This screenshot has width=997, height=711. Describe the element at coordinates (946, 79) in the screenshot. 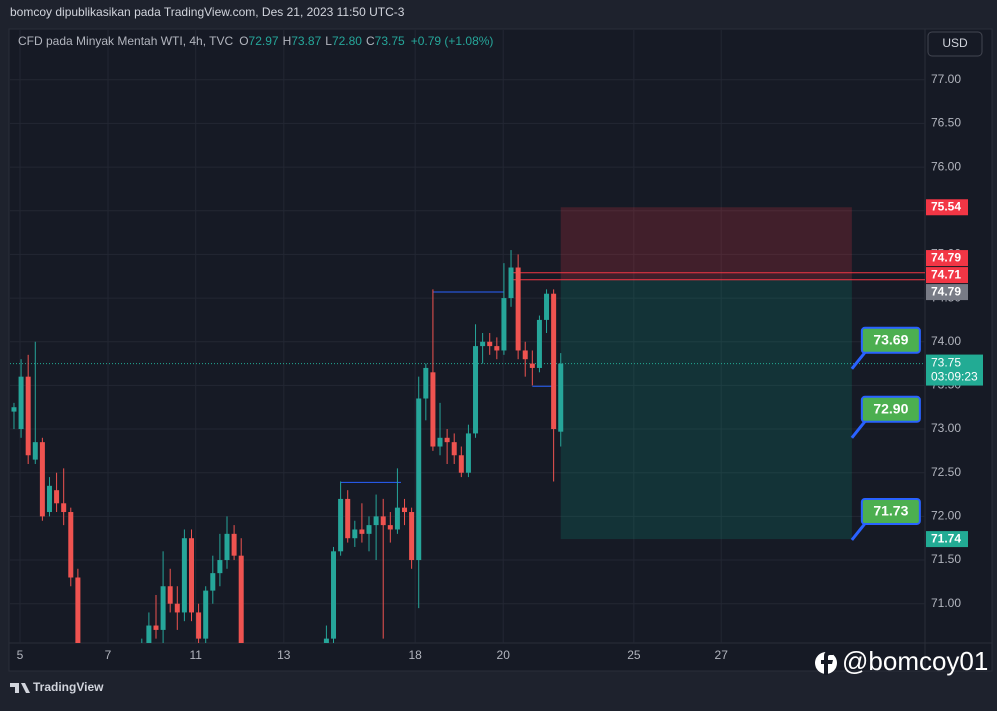

I see `y-tick-label: 77.00` at that location.